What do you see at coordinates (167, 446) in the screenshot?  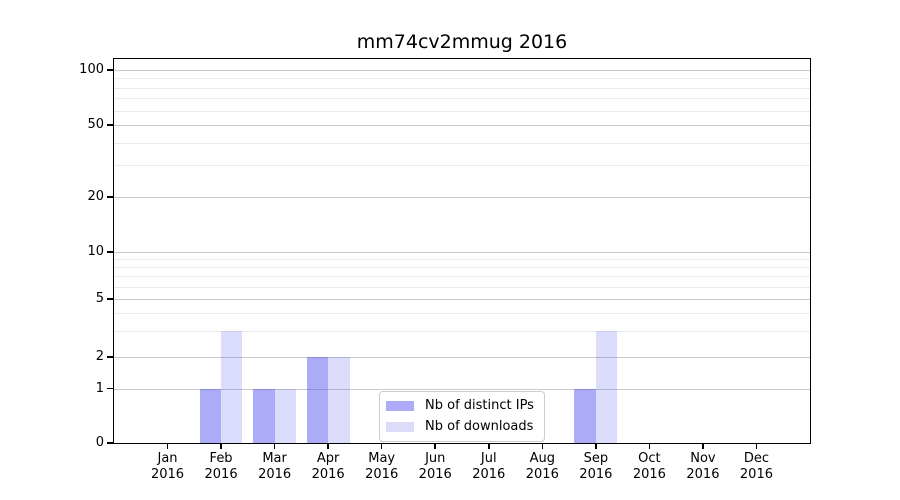 I see `x-tick-jan-2016` at bounding box center [167, 446].